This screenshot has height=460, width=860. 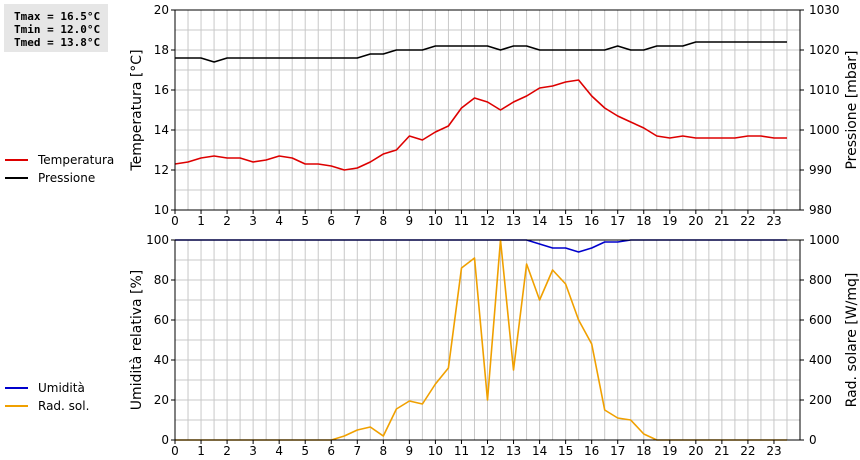 What do you see at coordinates (157, 240) in the screenshot?
I see `y-tick-label: 100` at bounding box center [157, 240].